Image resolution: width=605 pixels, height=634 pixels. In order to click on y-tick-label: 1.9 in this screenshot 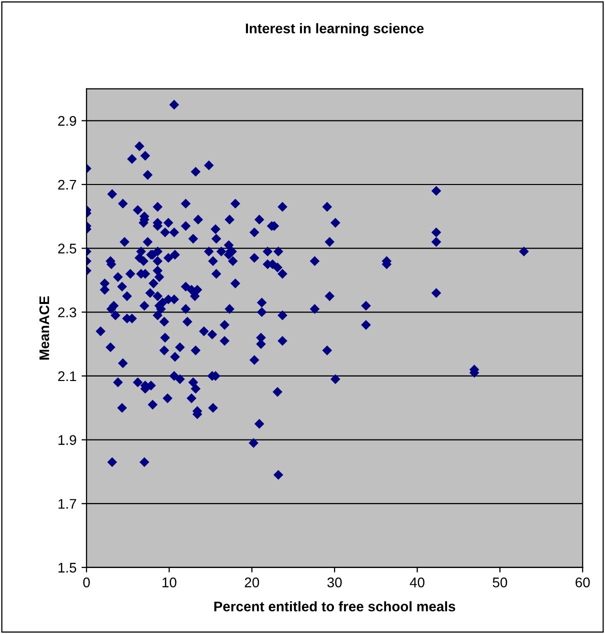, I will do `click(67, 440)`.